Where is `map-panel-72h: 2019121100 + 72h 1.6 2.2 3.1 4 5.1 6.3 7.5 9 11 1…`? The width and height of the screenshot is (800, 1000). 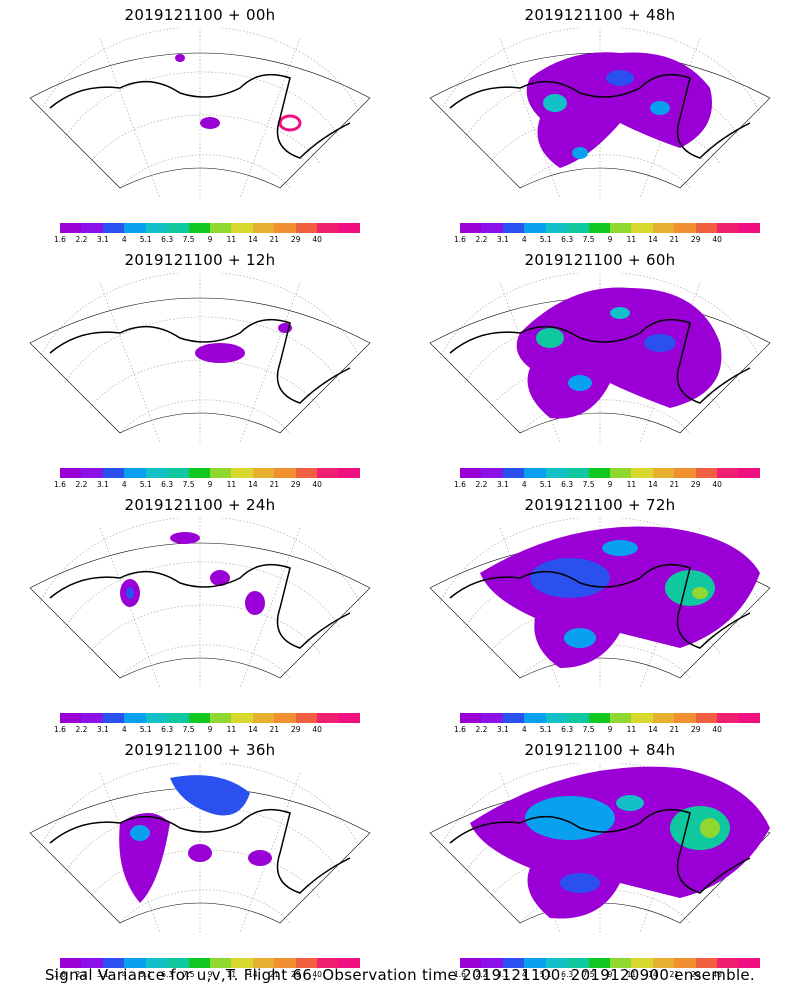 map-panel-72h: 2019121100 + 72h 1.6 2.2 3.1 4 5.1 6.3 7.5 9 11 1… is located at coordinates (600, 612).